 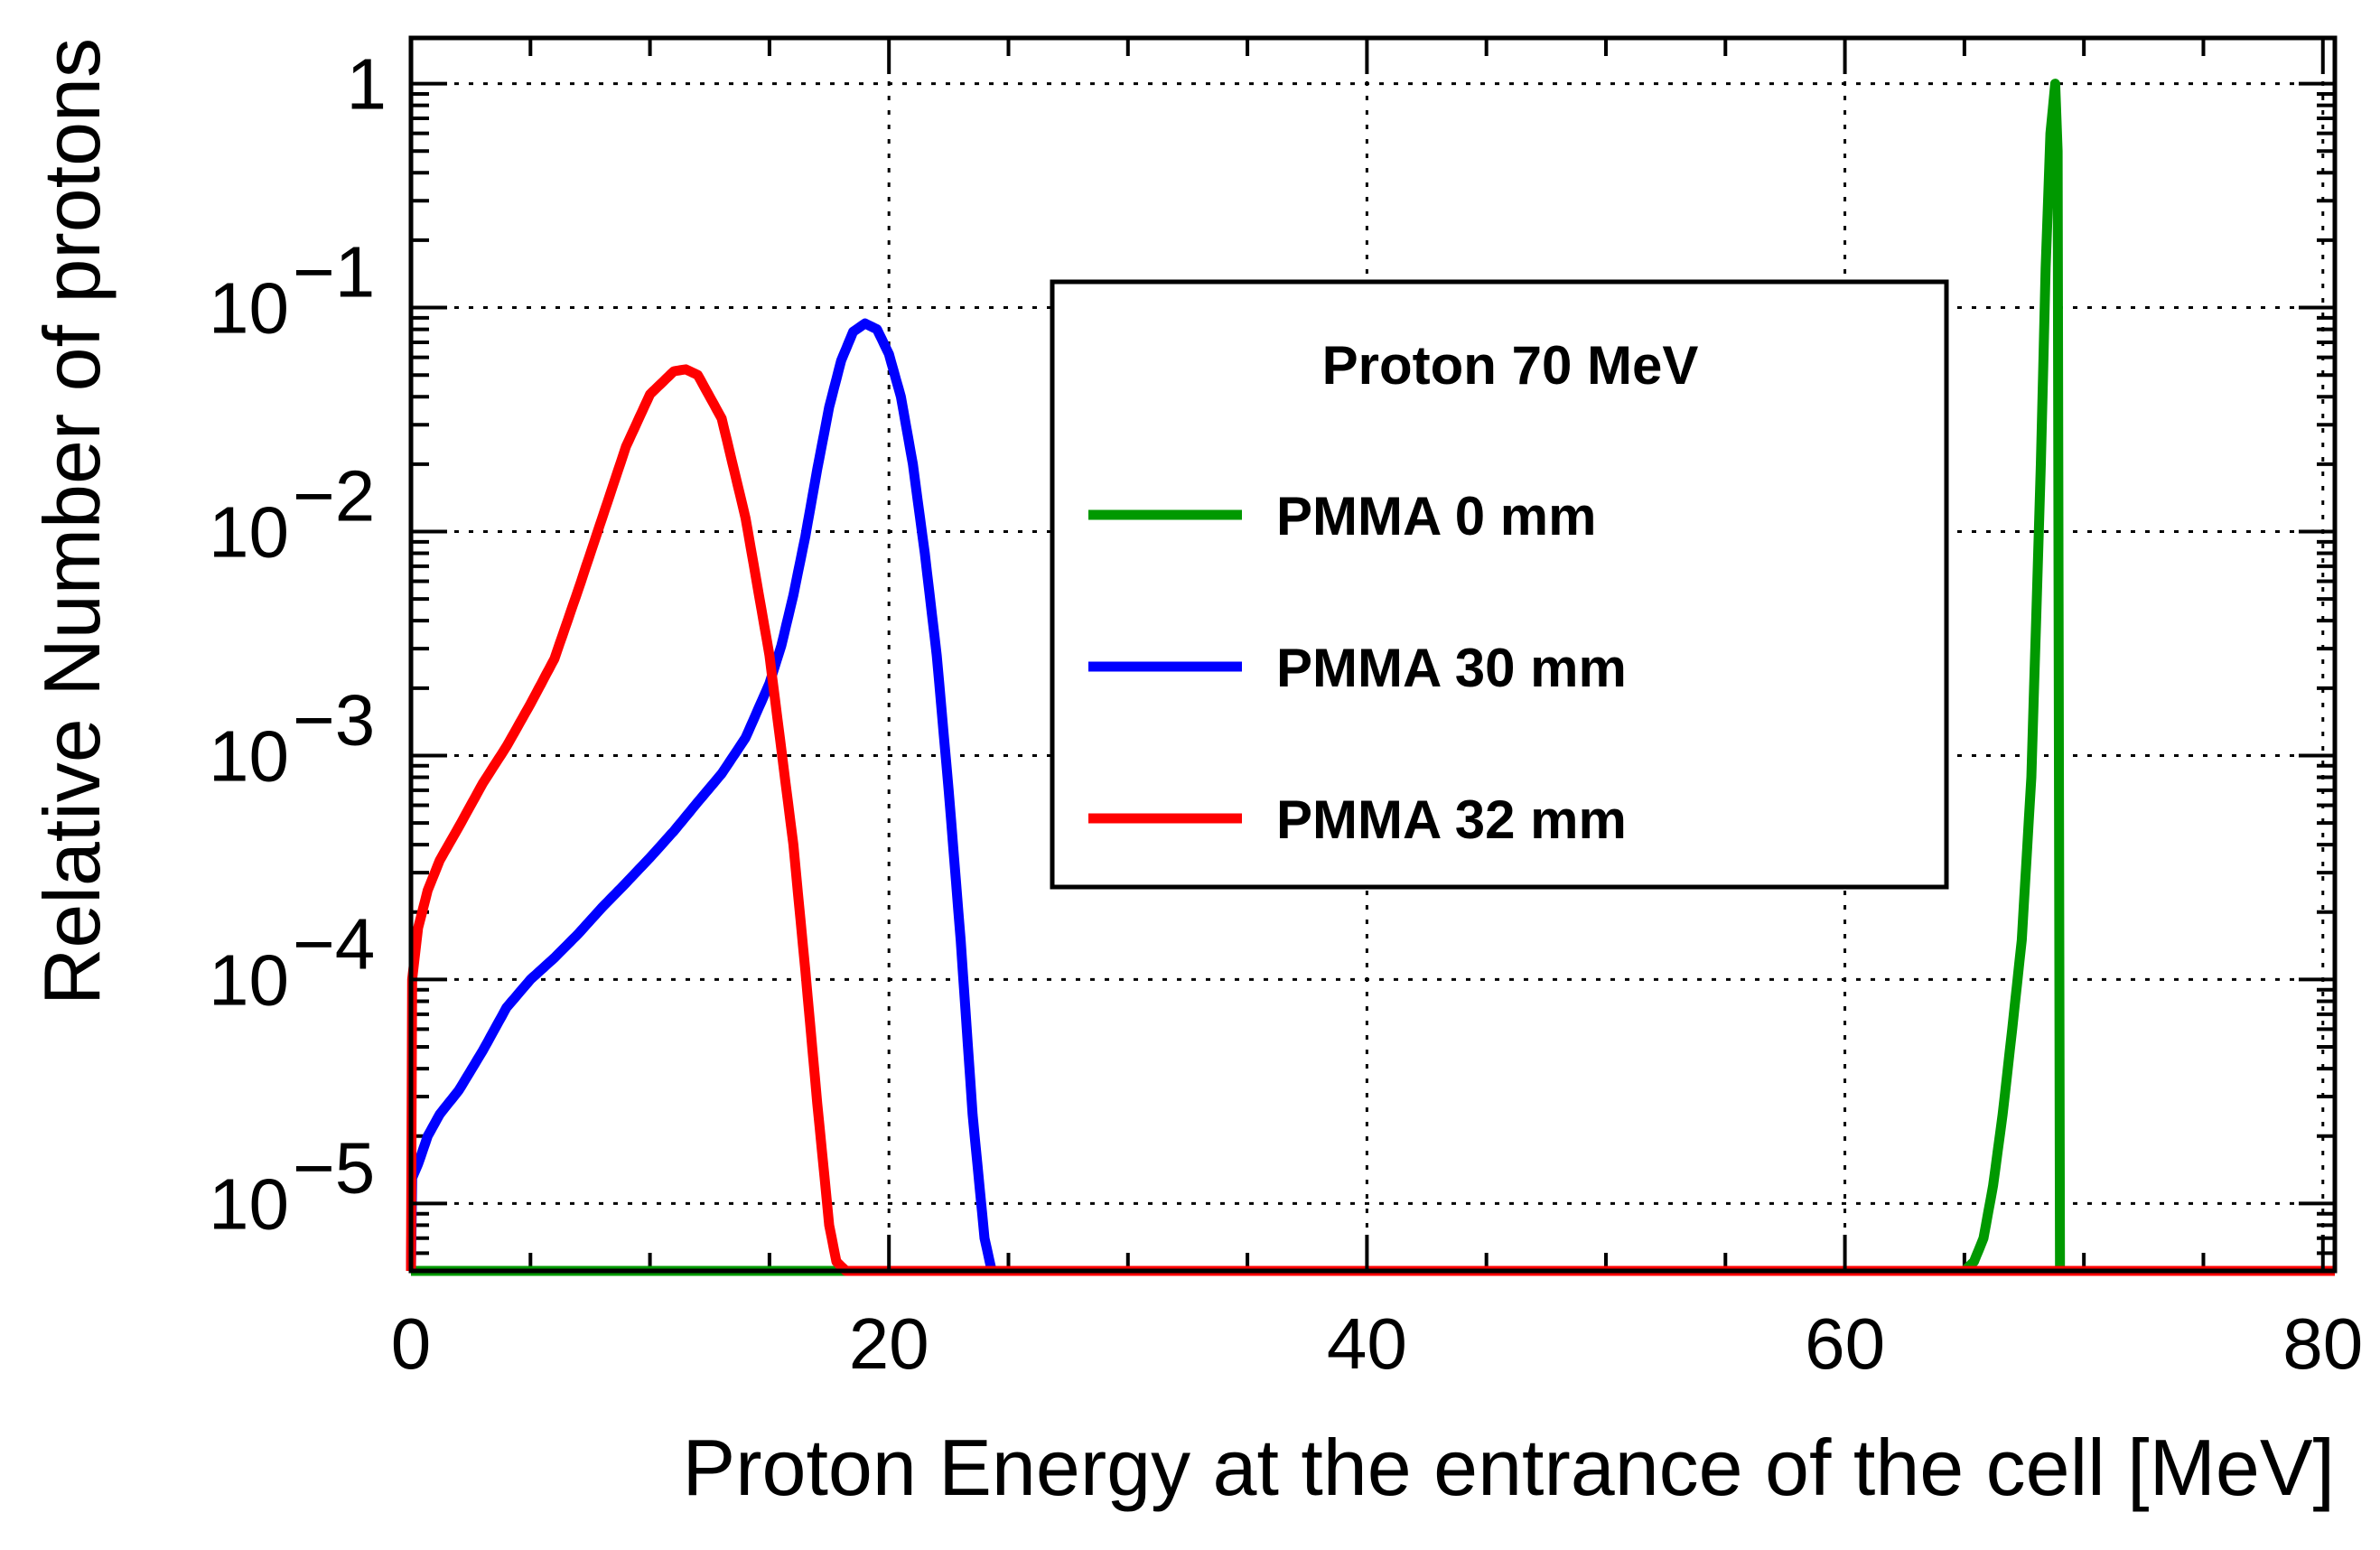 What do you see at coordinates (1367, 1343) in the screenshot?
I see `x-tick-label: 40` at bounding box center [1367, 1343].